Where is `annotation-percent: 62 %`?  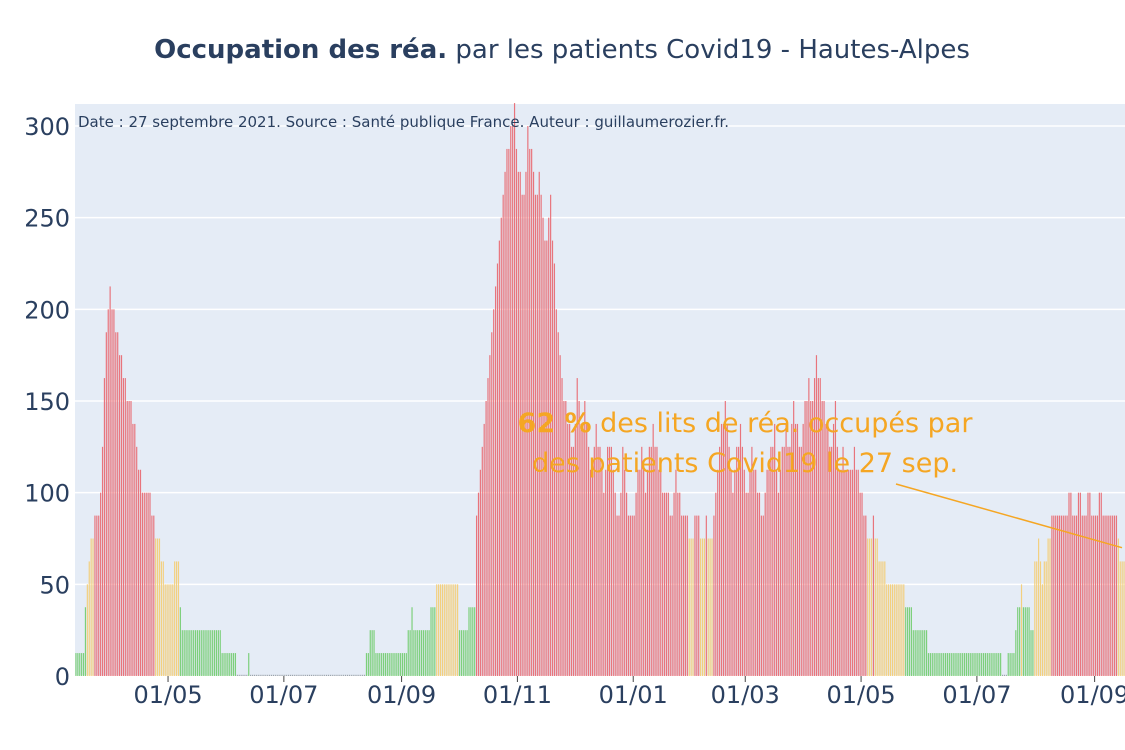 annotation-percent: 62 % is located at coordinates (555, 423).